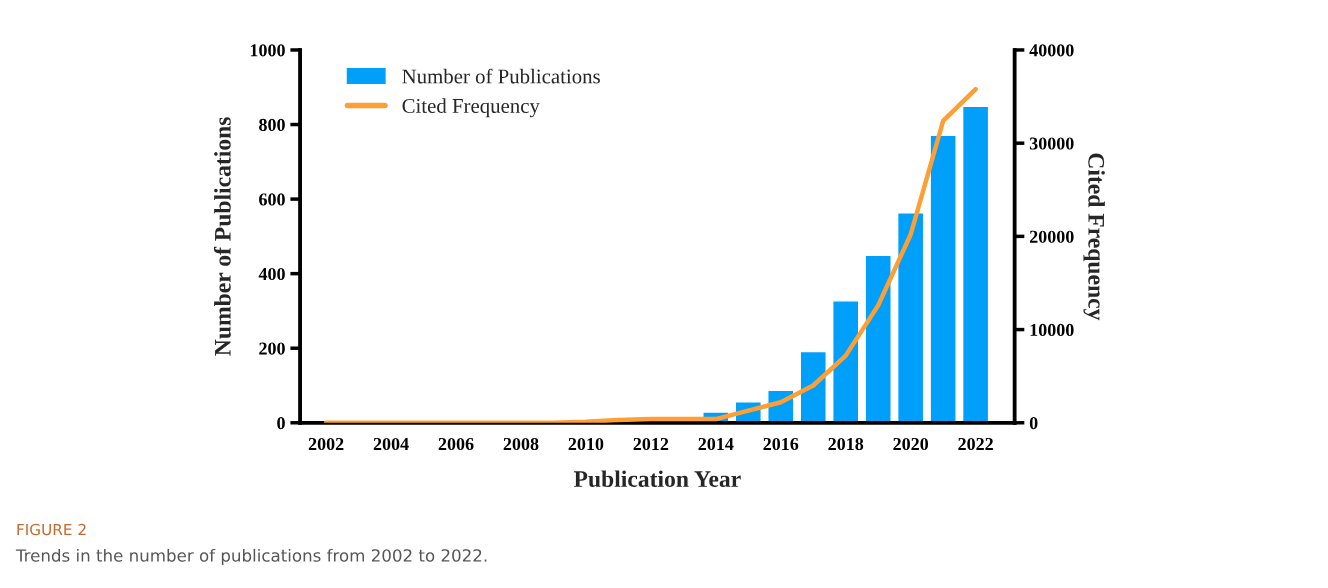 This screenshot has height=588, width=1328. Describe the element at coordinates (1051, 236) in the screenshot. I see `y2-tick-label: 20000` at that location.